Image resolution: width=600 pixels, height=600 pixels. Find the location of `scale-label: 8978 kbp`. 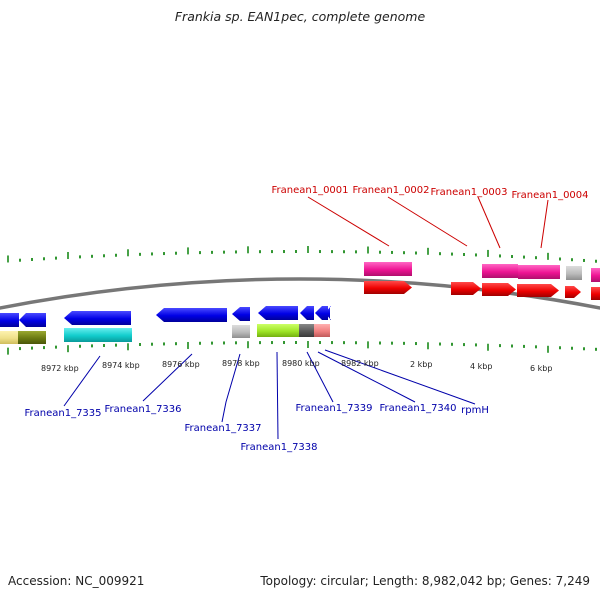

scale-label: 8978 kbp is located at coordinates (241, 363).